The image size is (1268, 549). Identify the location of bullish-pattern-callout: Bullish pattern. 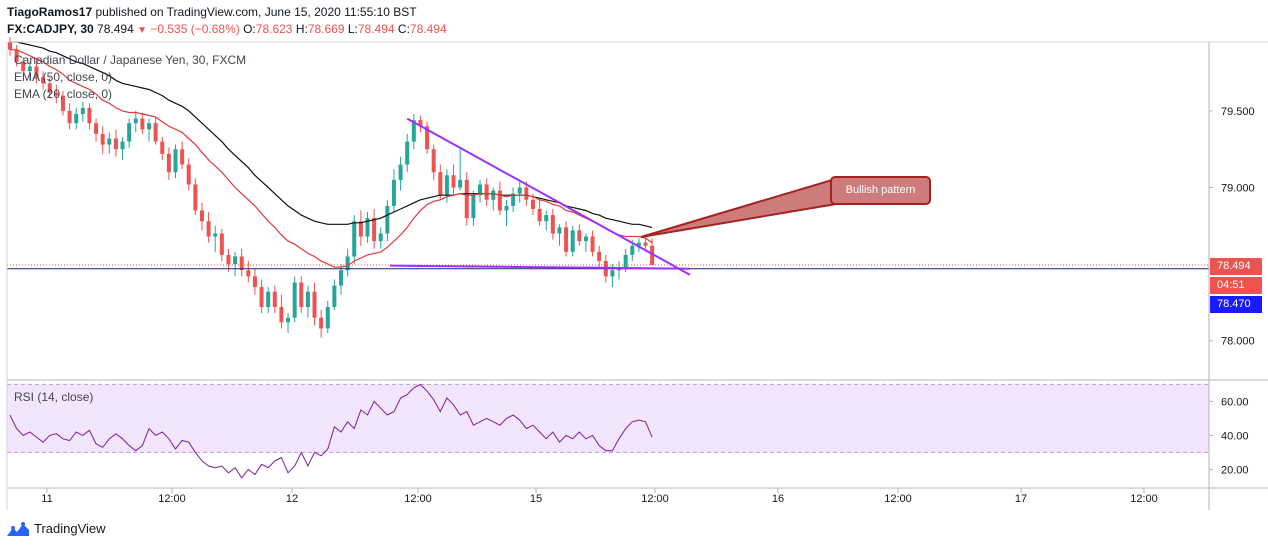
(880, 190).